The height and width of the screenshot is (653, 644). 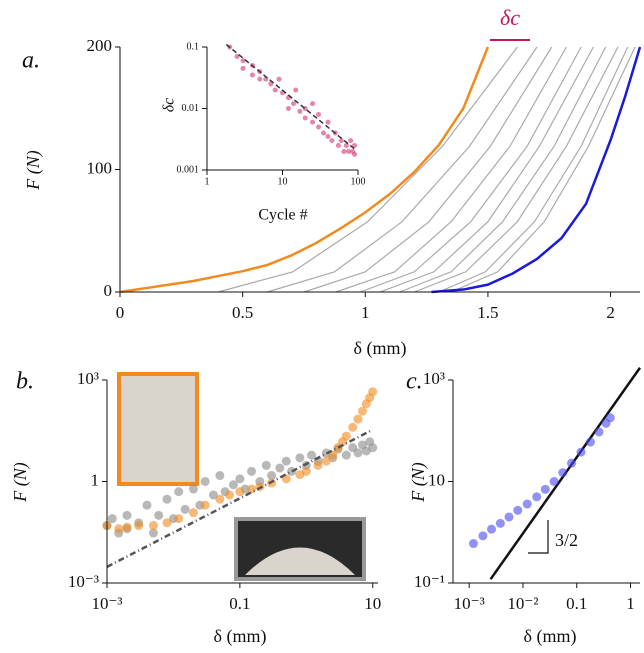 I want to click on x-tick-label: 0.5, so click(x=242, y=312).